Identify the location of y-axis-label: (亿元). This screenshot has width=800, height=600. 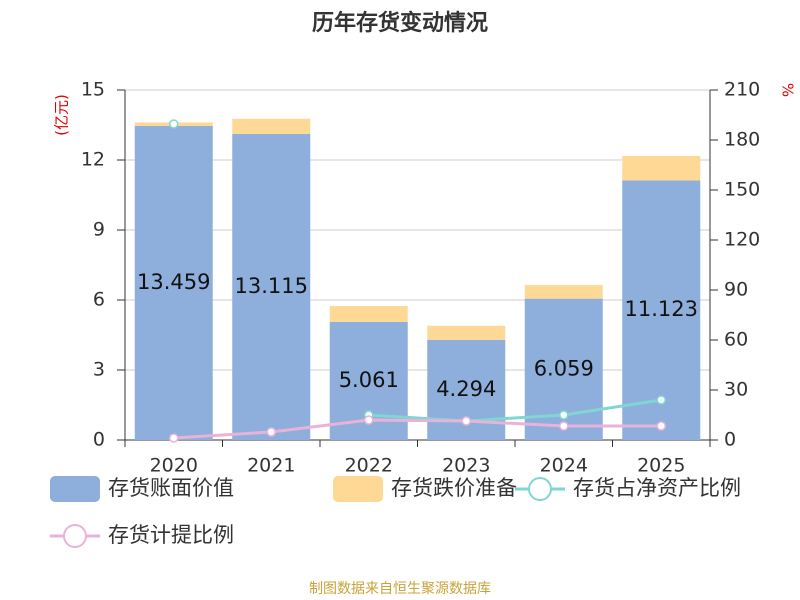
(62, 115).